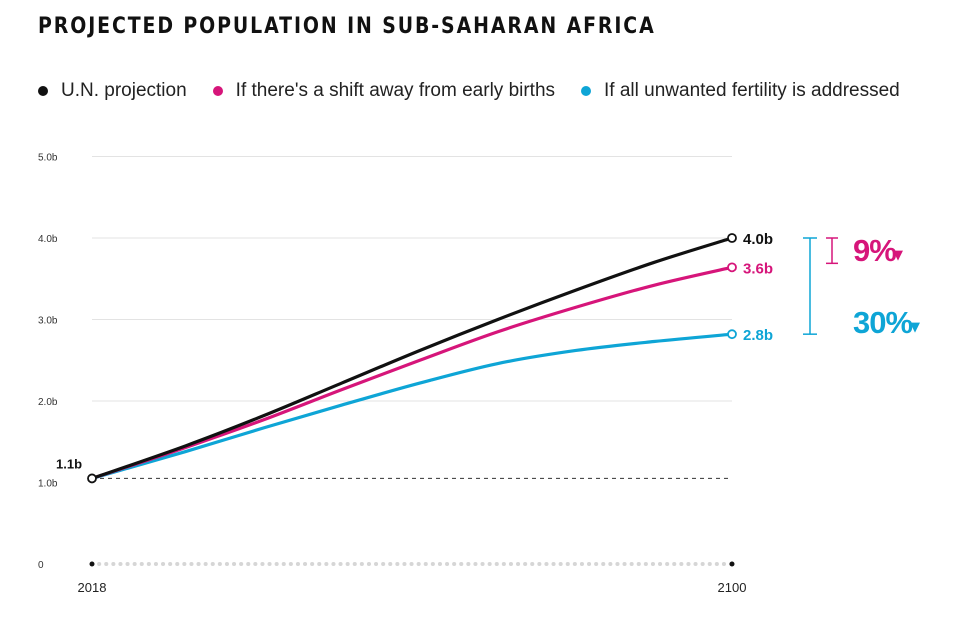 The width and height of the screenshot is (956, 617). Describe the element at coordinates (758, 268) in the screenshot. I see `end-label-early: 3.6b` at that location.